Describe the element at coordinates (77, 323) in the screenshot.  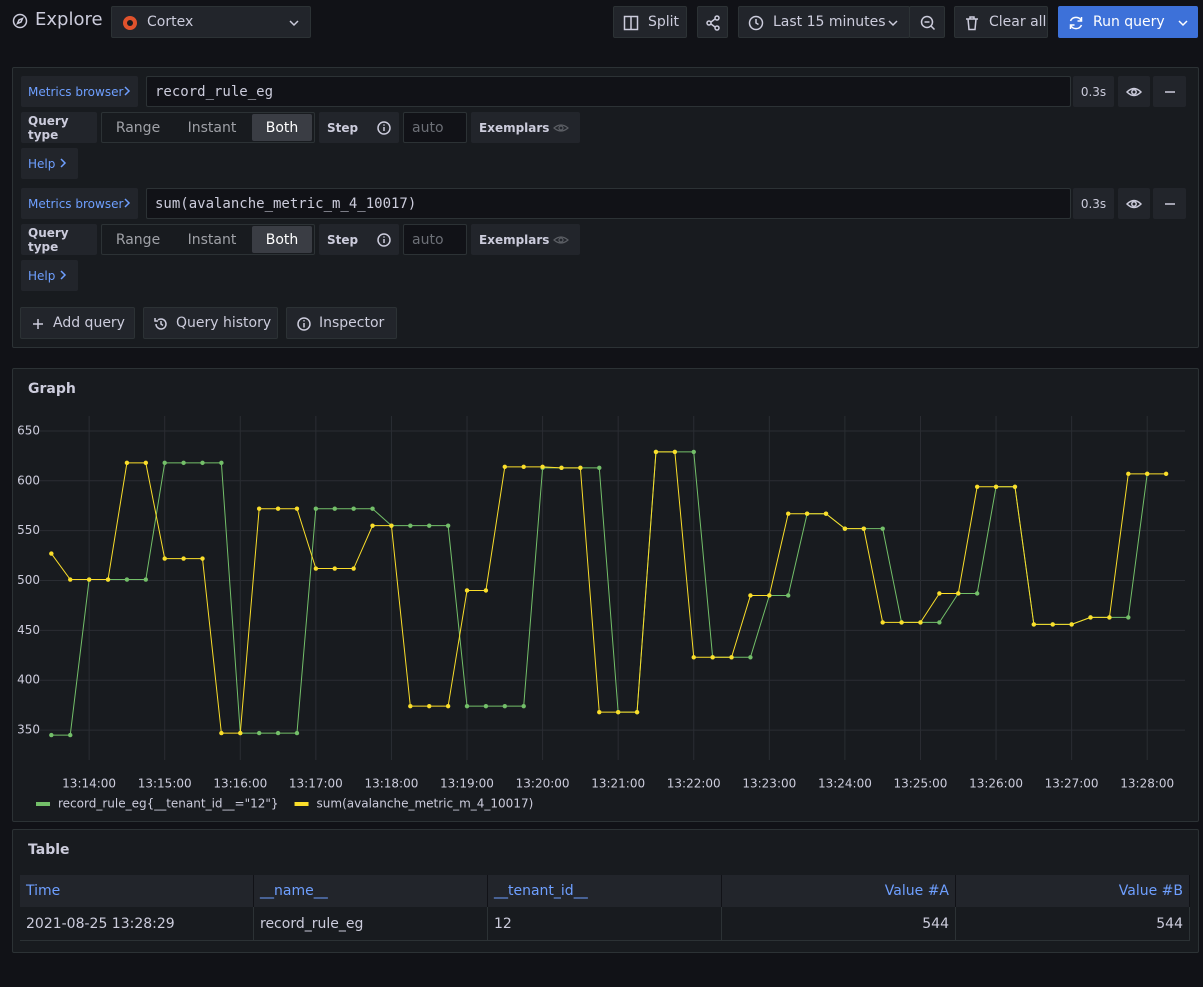
I see `action-button: Add query` at that location.